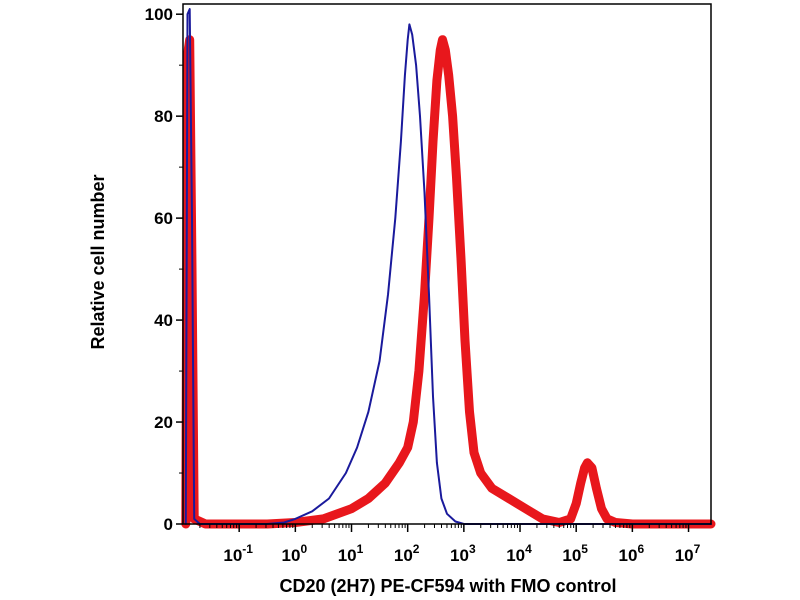  What do you see at coordinates (463, 553) in the screenshot?
I see `x-tick-label: 10³` at bounding box center [463, 553].